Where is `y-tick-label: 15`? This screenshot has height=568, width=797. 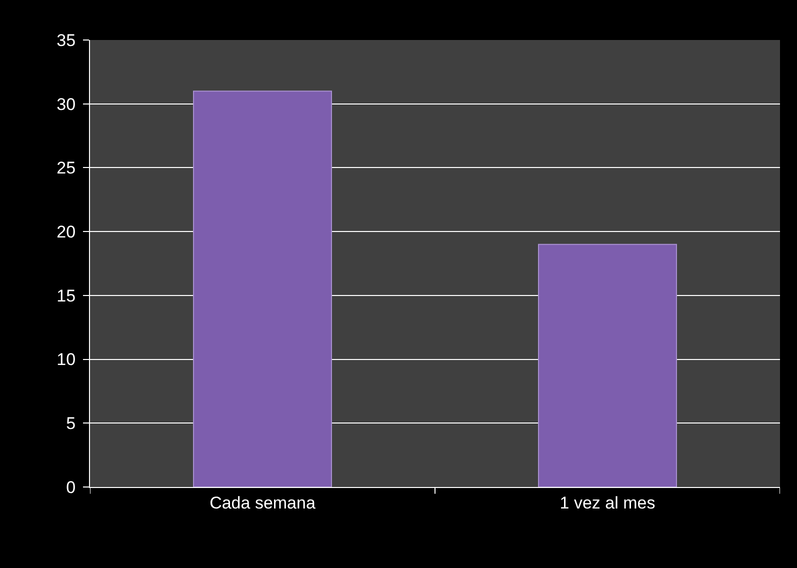 y-tick-label: 15 is located at coordinates (66, 296).